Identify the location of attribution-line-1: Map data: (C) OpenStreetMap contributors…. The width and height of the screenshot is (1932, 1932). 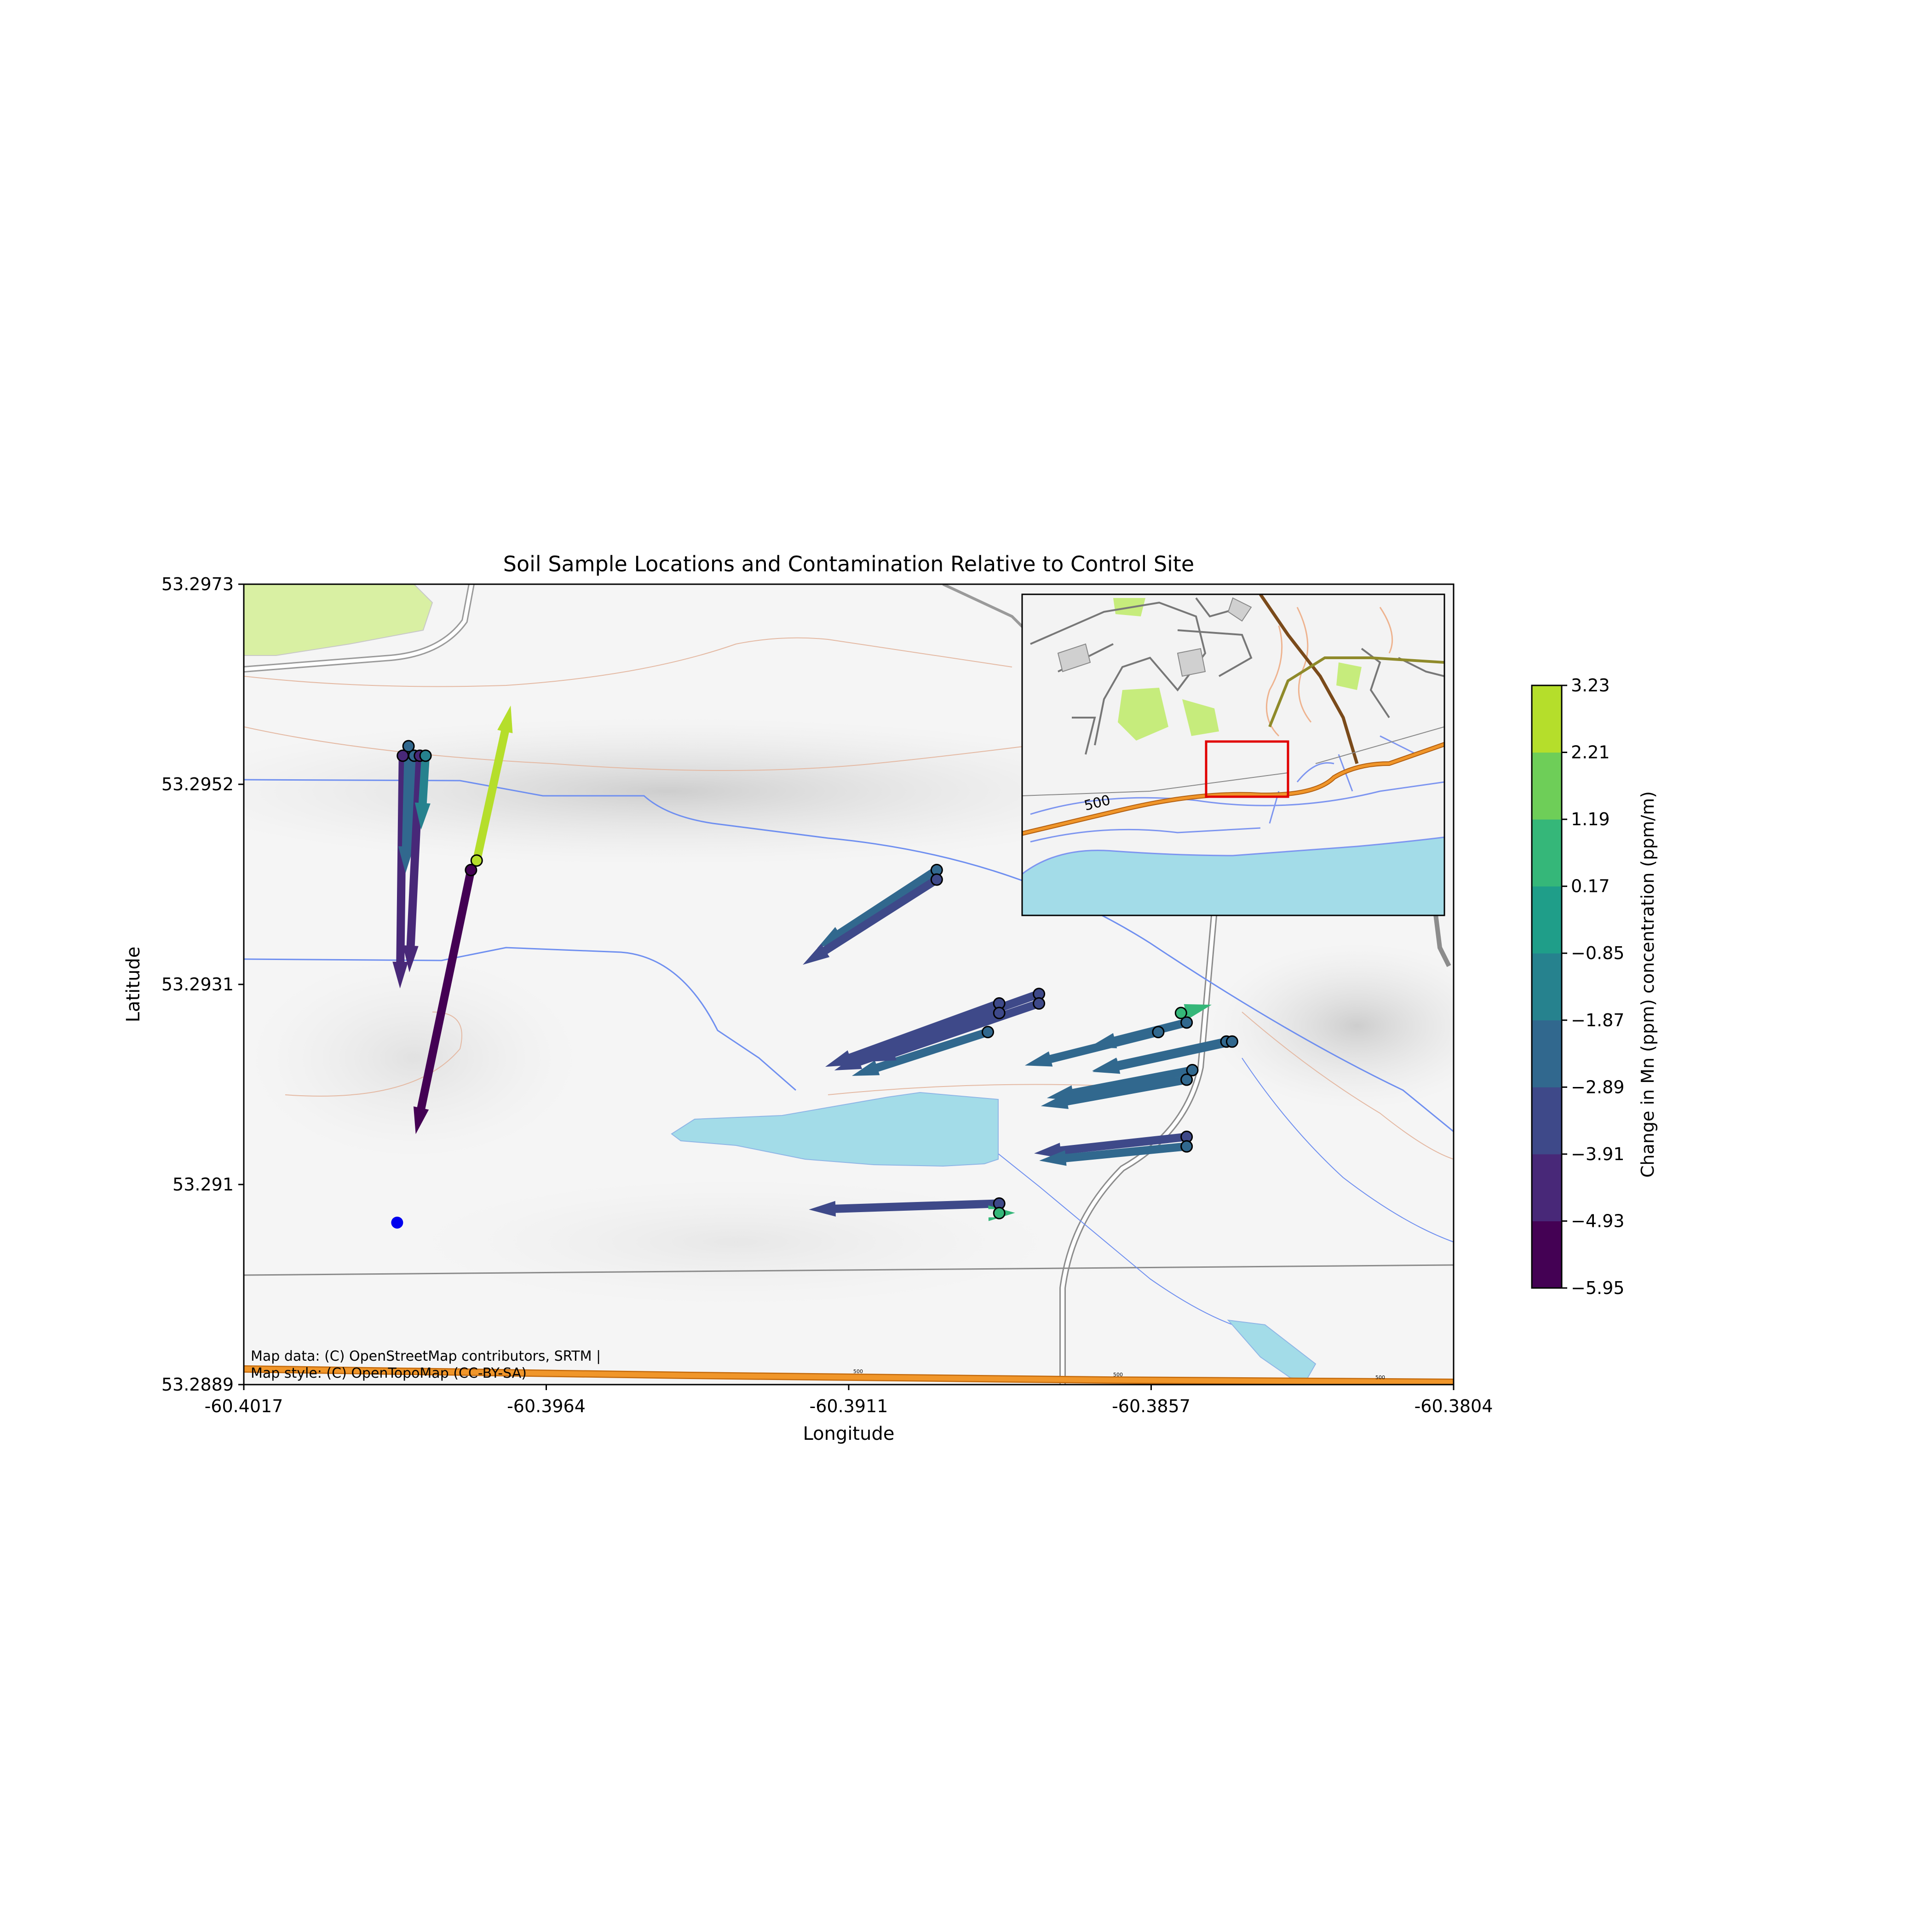
(426, 1356).